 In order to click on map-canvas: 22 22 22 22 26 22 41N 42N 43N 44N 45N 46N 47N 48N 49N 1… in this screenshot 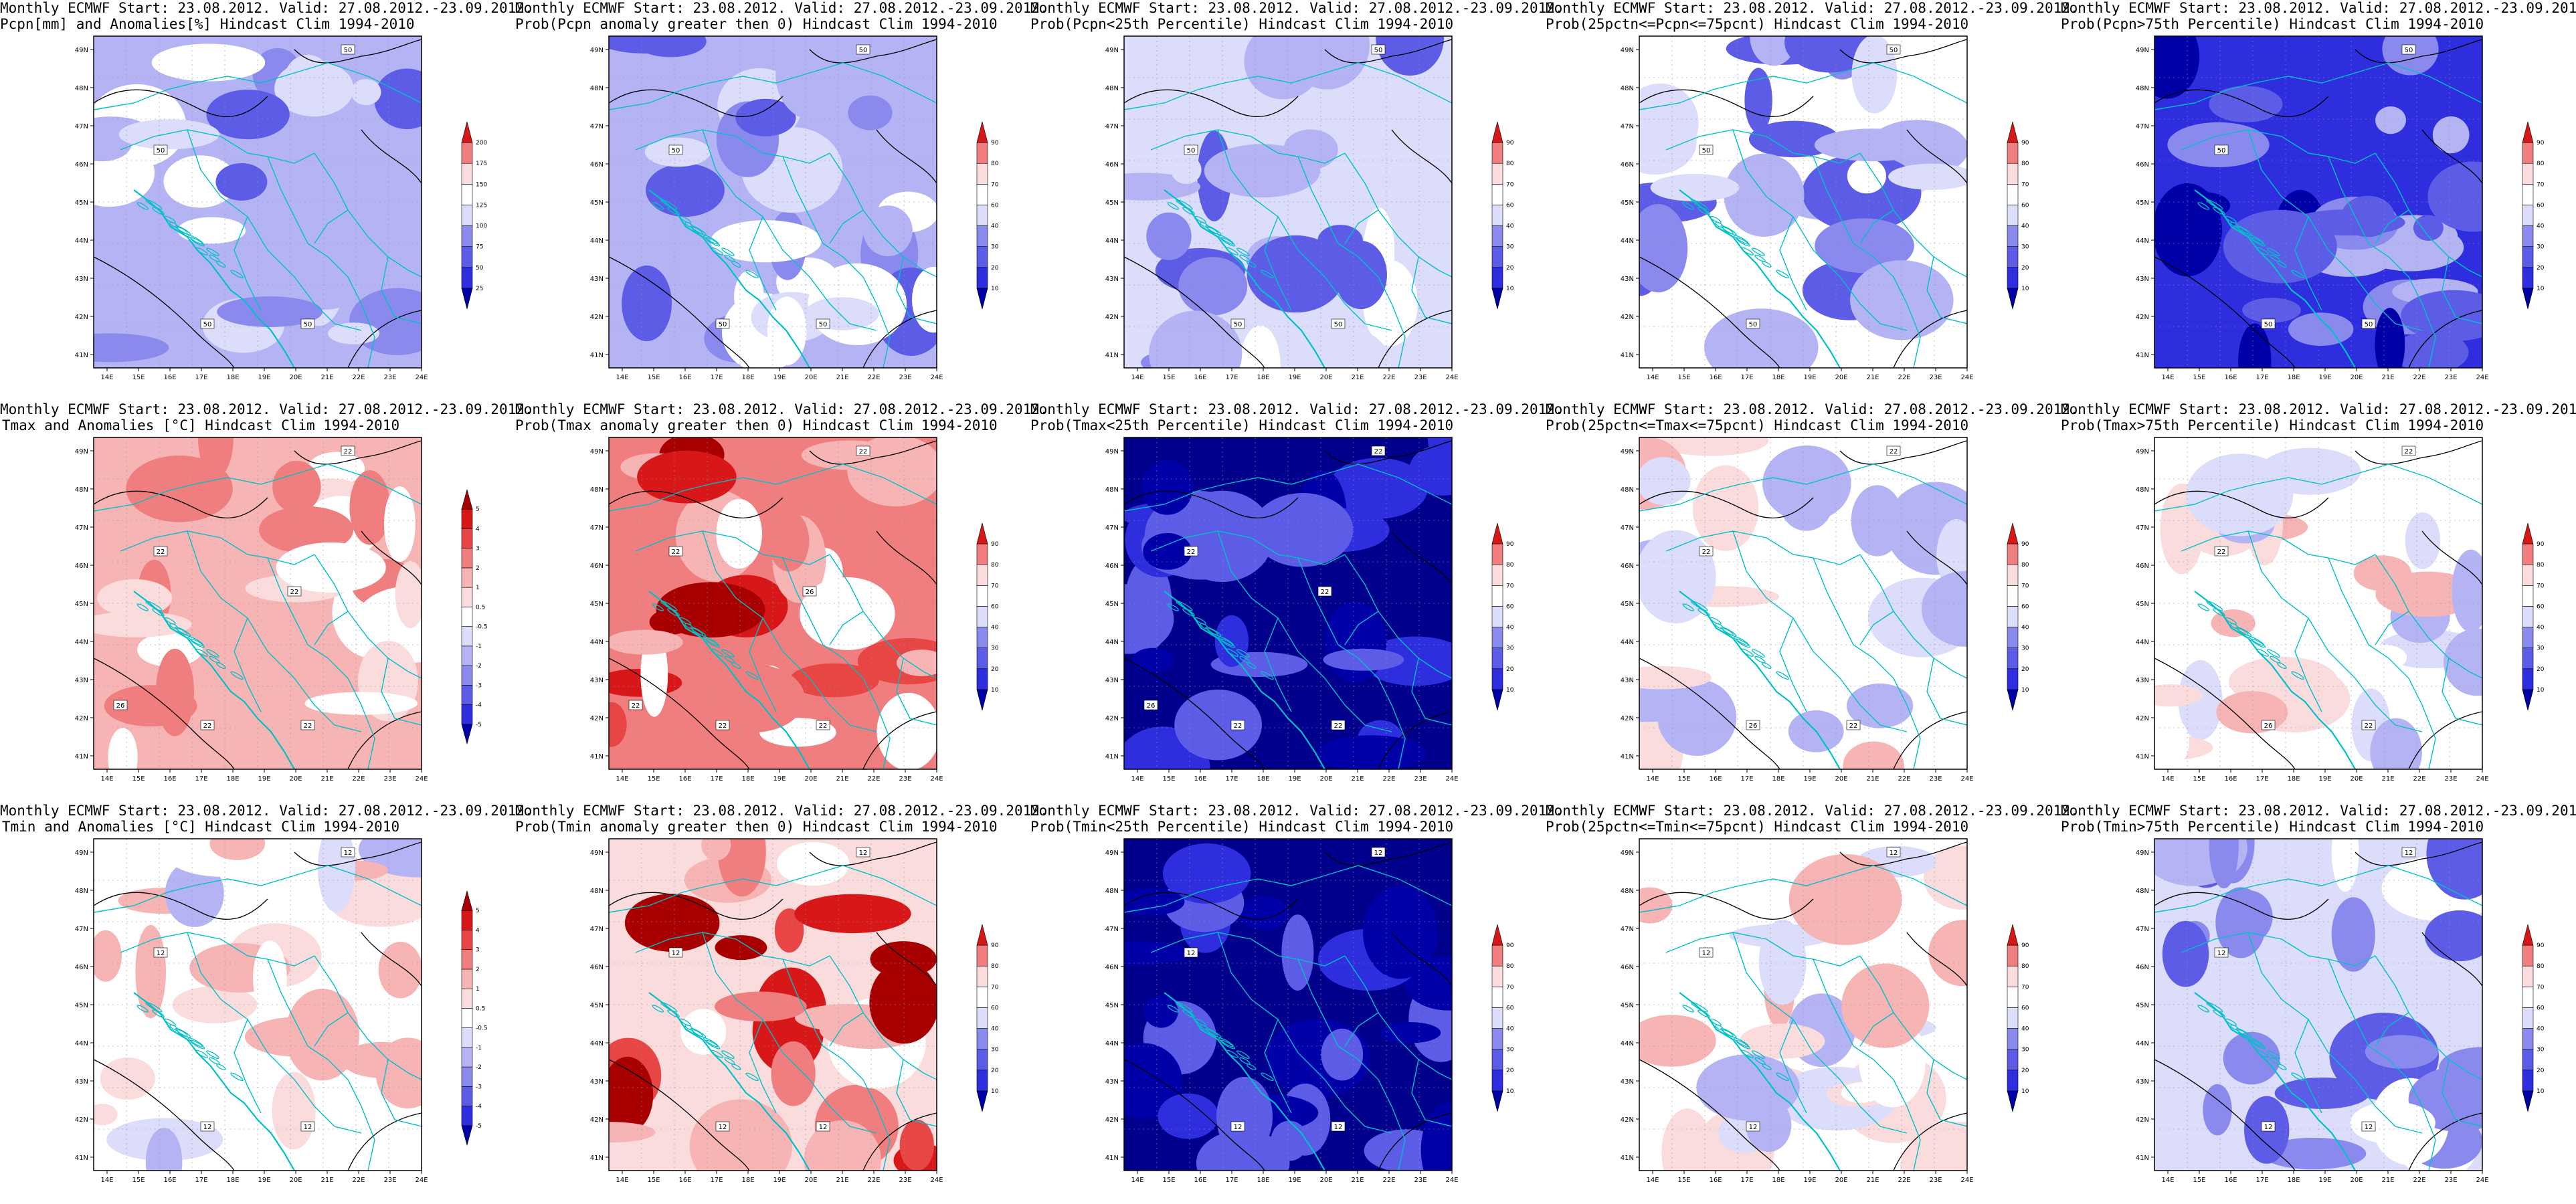, I will do `click(1309, 610)`.